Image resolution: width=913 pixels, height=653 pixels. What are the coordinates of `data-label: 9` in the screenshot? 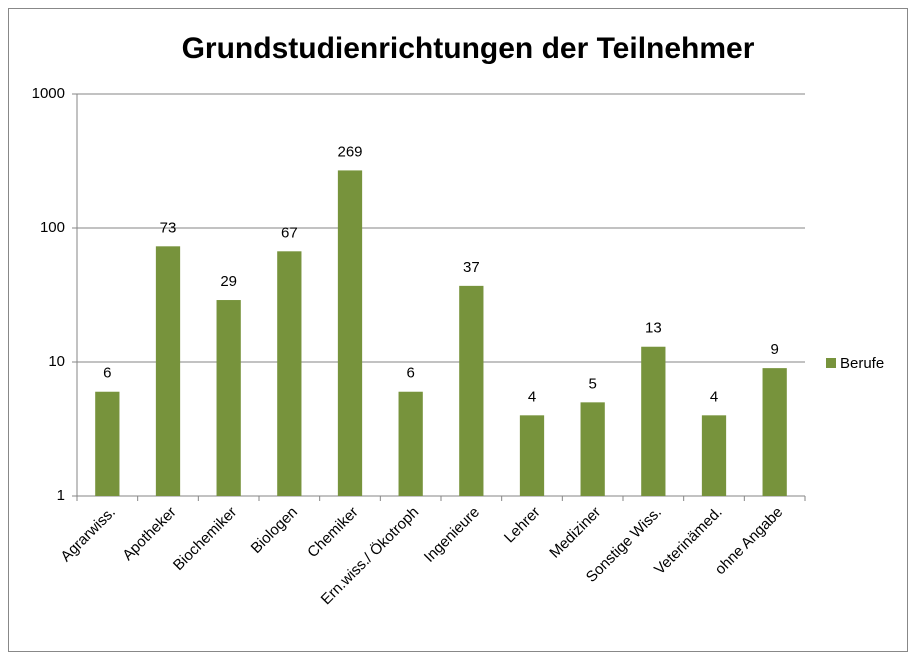 It's located at (774, 349).